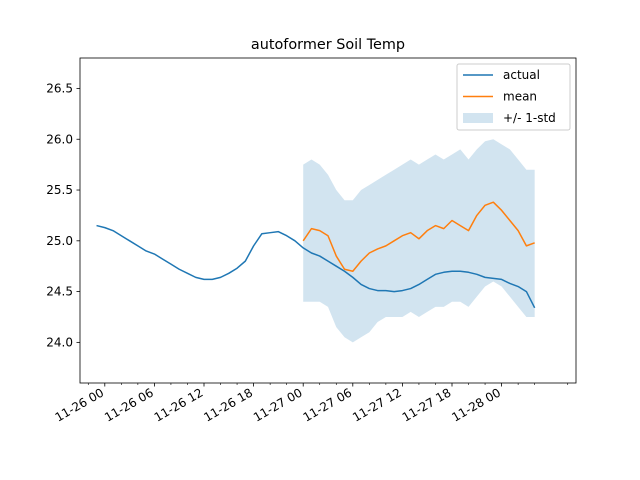 This screenshot has height=480, width=640. I want to click on series-line-mean, so click(418, 237).